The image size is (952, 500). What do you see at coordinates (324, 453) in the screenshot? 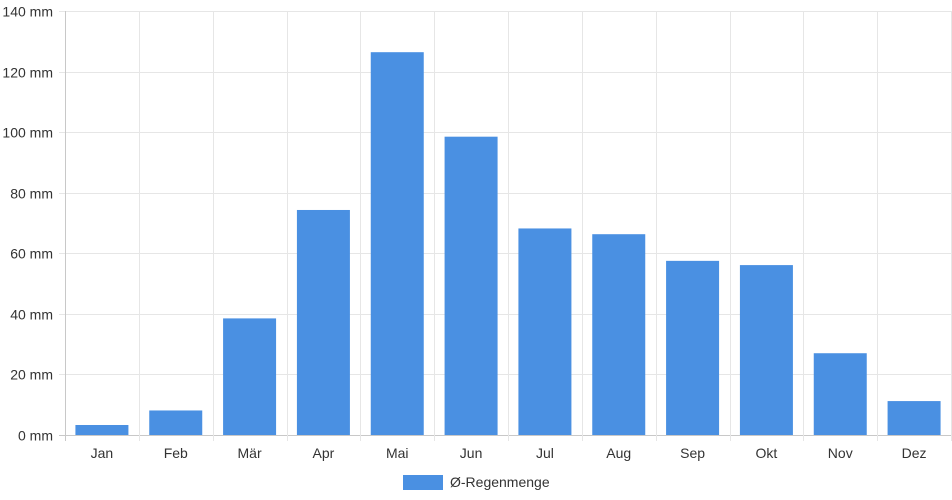
I see `x-tick-label: Apr` at bounding box center [324, 453].